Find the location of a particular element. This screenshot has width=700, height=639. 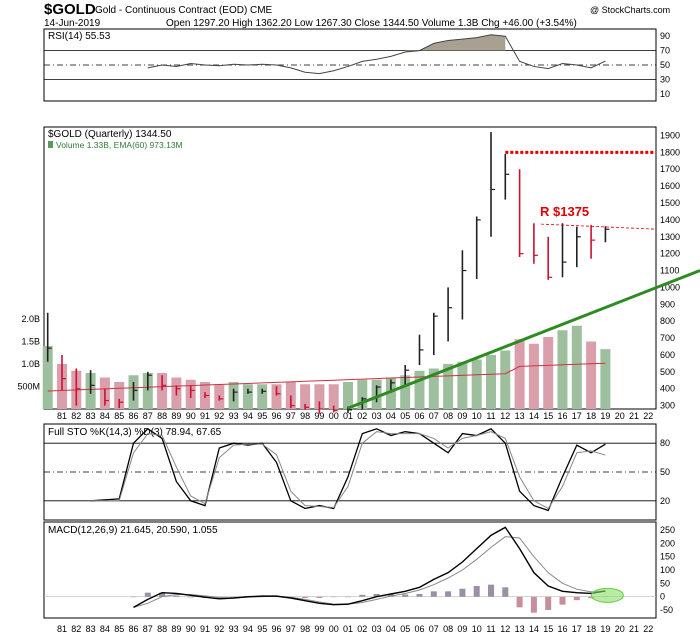

x-tick-label: 13 is located at coordinates (520, 416).